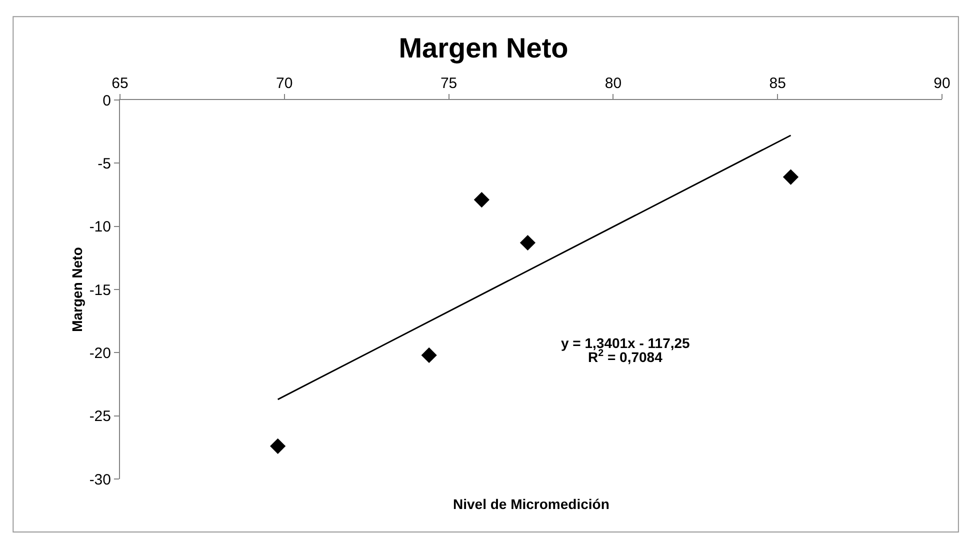  Describe the element at coordinates (777, 83) in the screenshot. I see `x-tick-label: 85` at that location.